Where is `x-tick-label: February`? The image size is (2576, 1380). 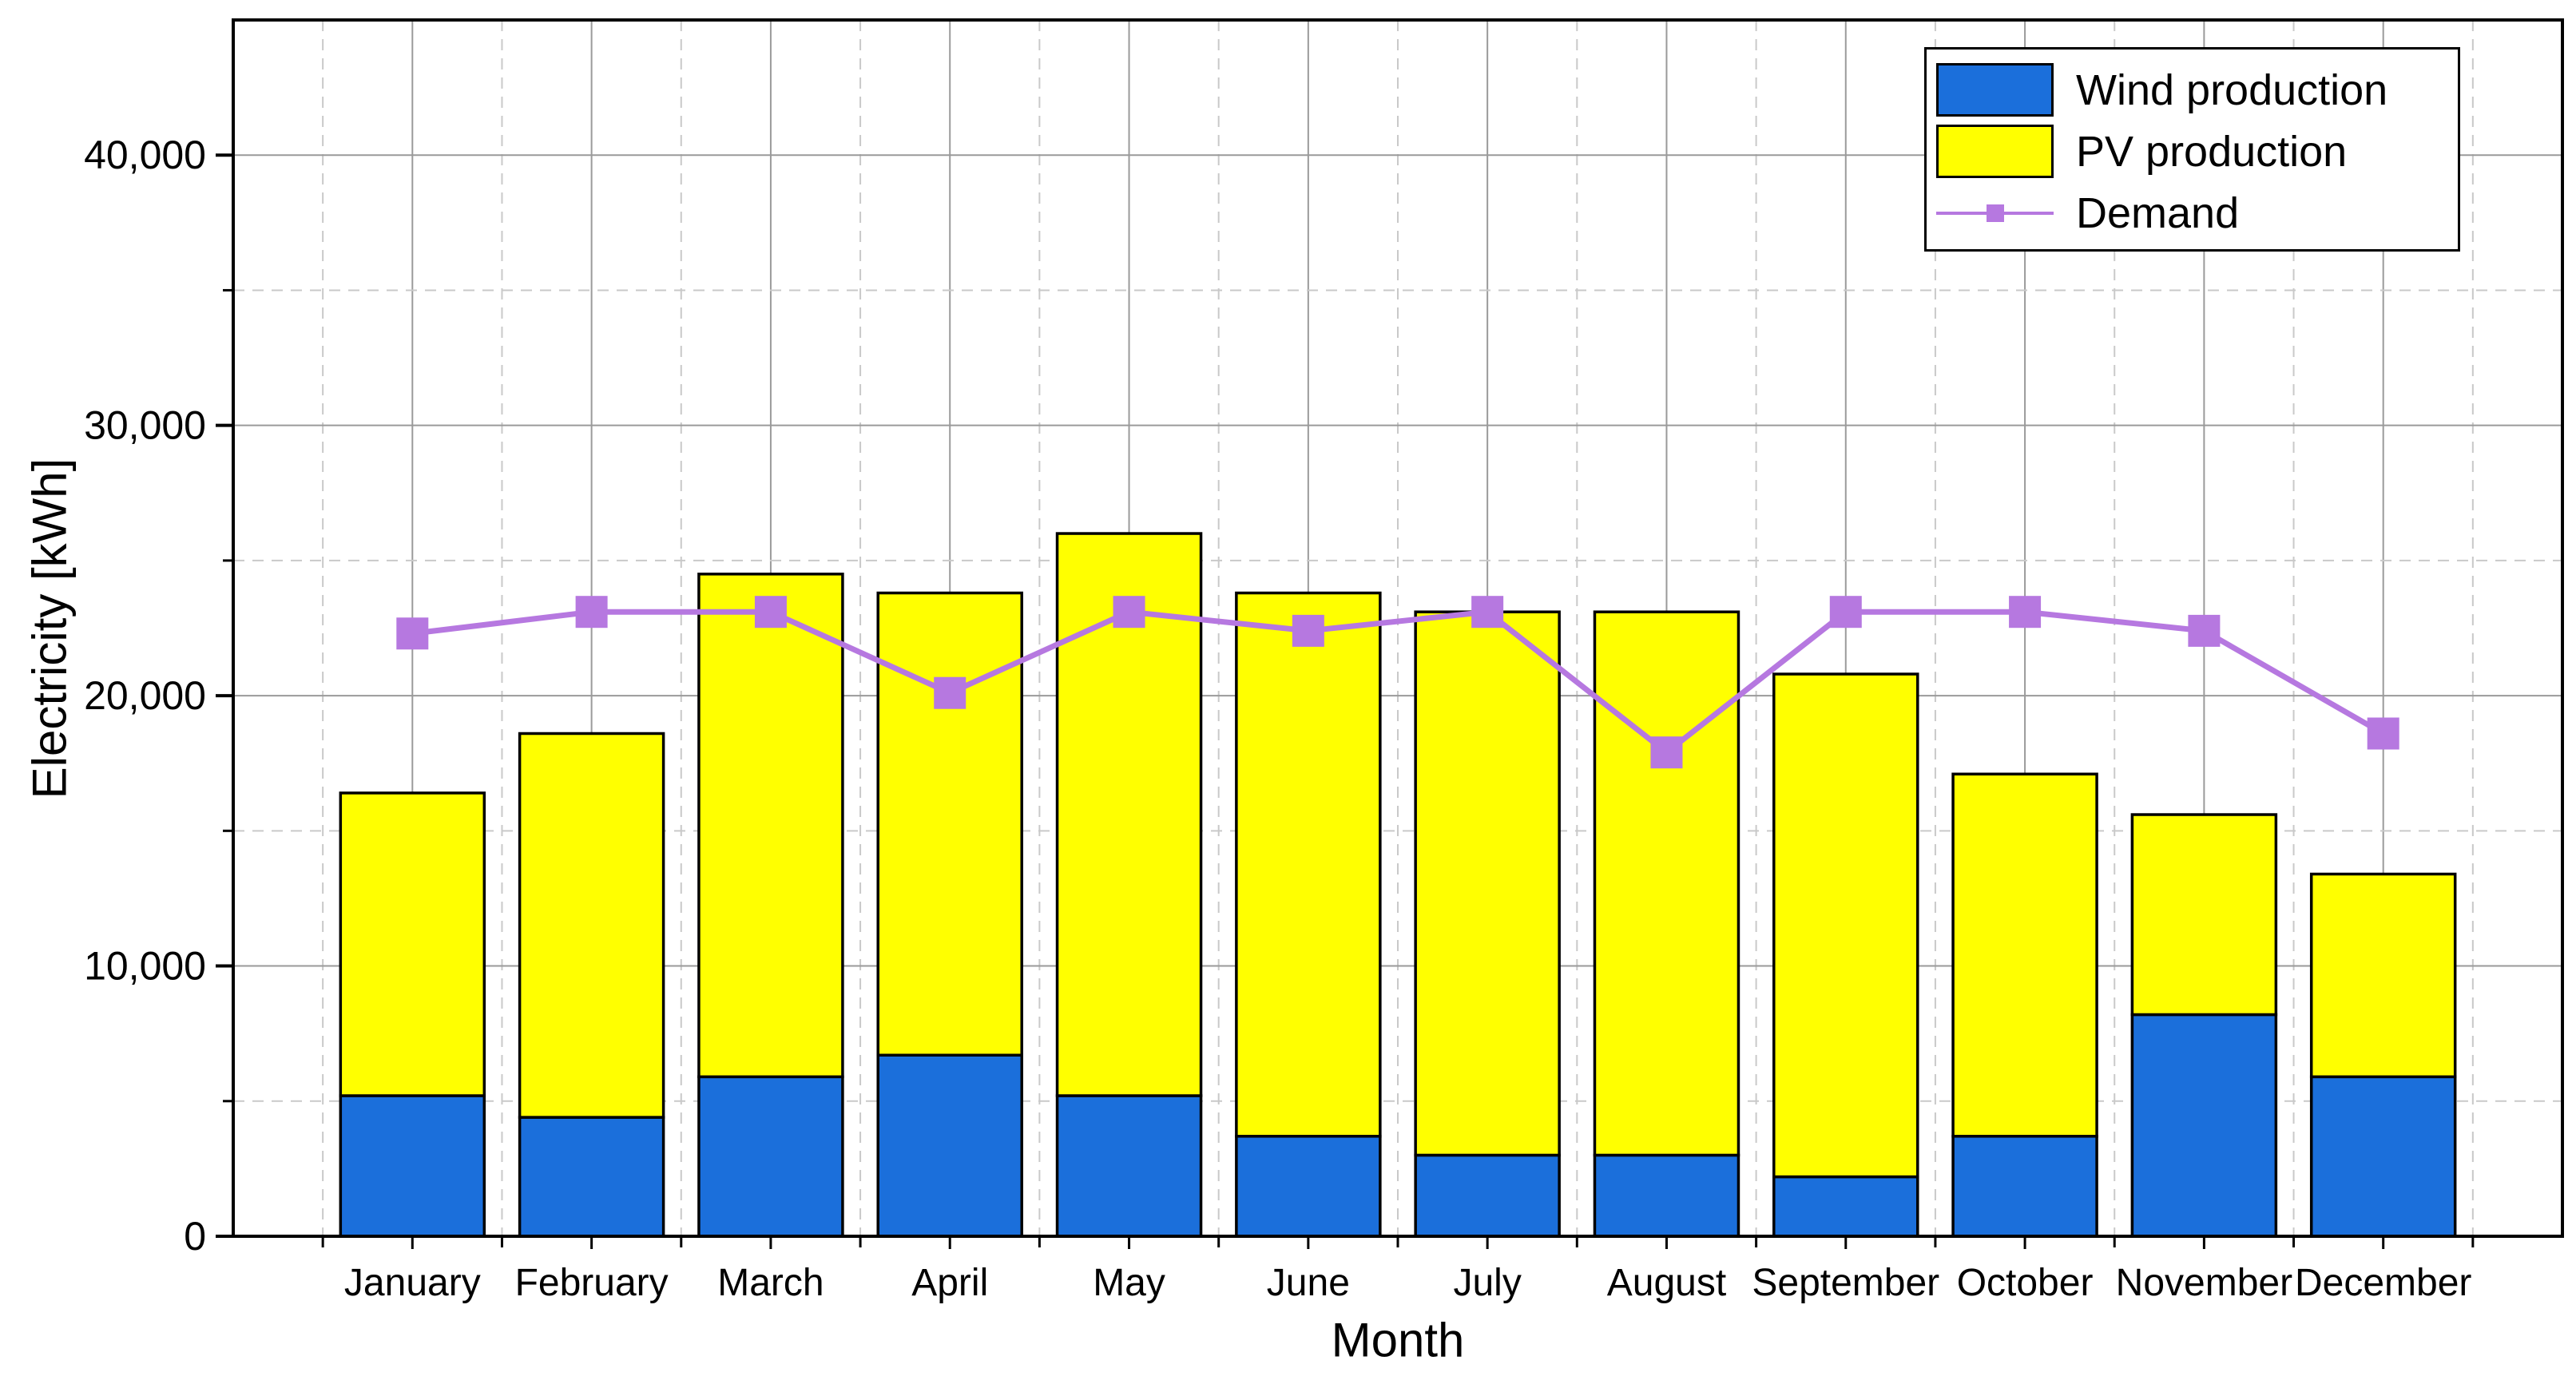
x-tick-label: February is located at coordinates (592, 1283).